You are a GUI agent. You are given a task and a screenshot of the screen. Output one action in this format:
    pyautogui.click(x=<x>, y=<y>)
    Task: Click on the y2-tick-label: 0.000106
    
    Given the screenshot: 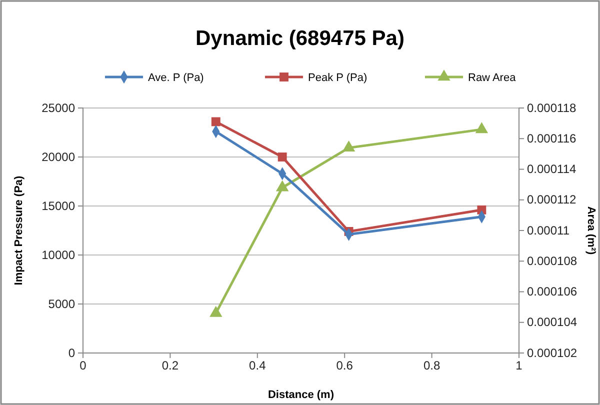 What is the action you would take?
    pyautogui.click(x=552, y=291)
    